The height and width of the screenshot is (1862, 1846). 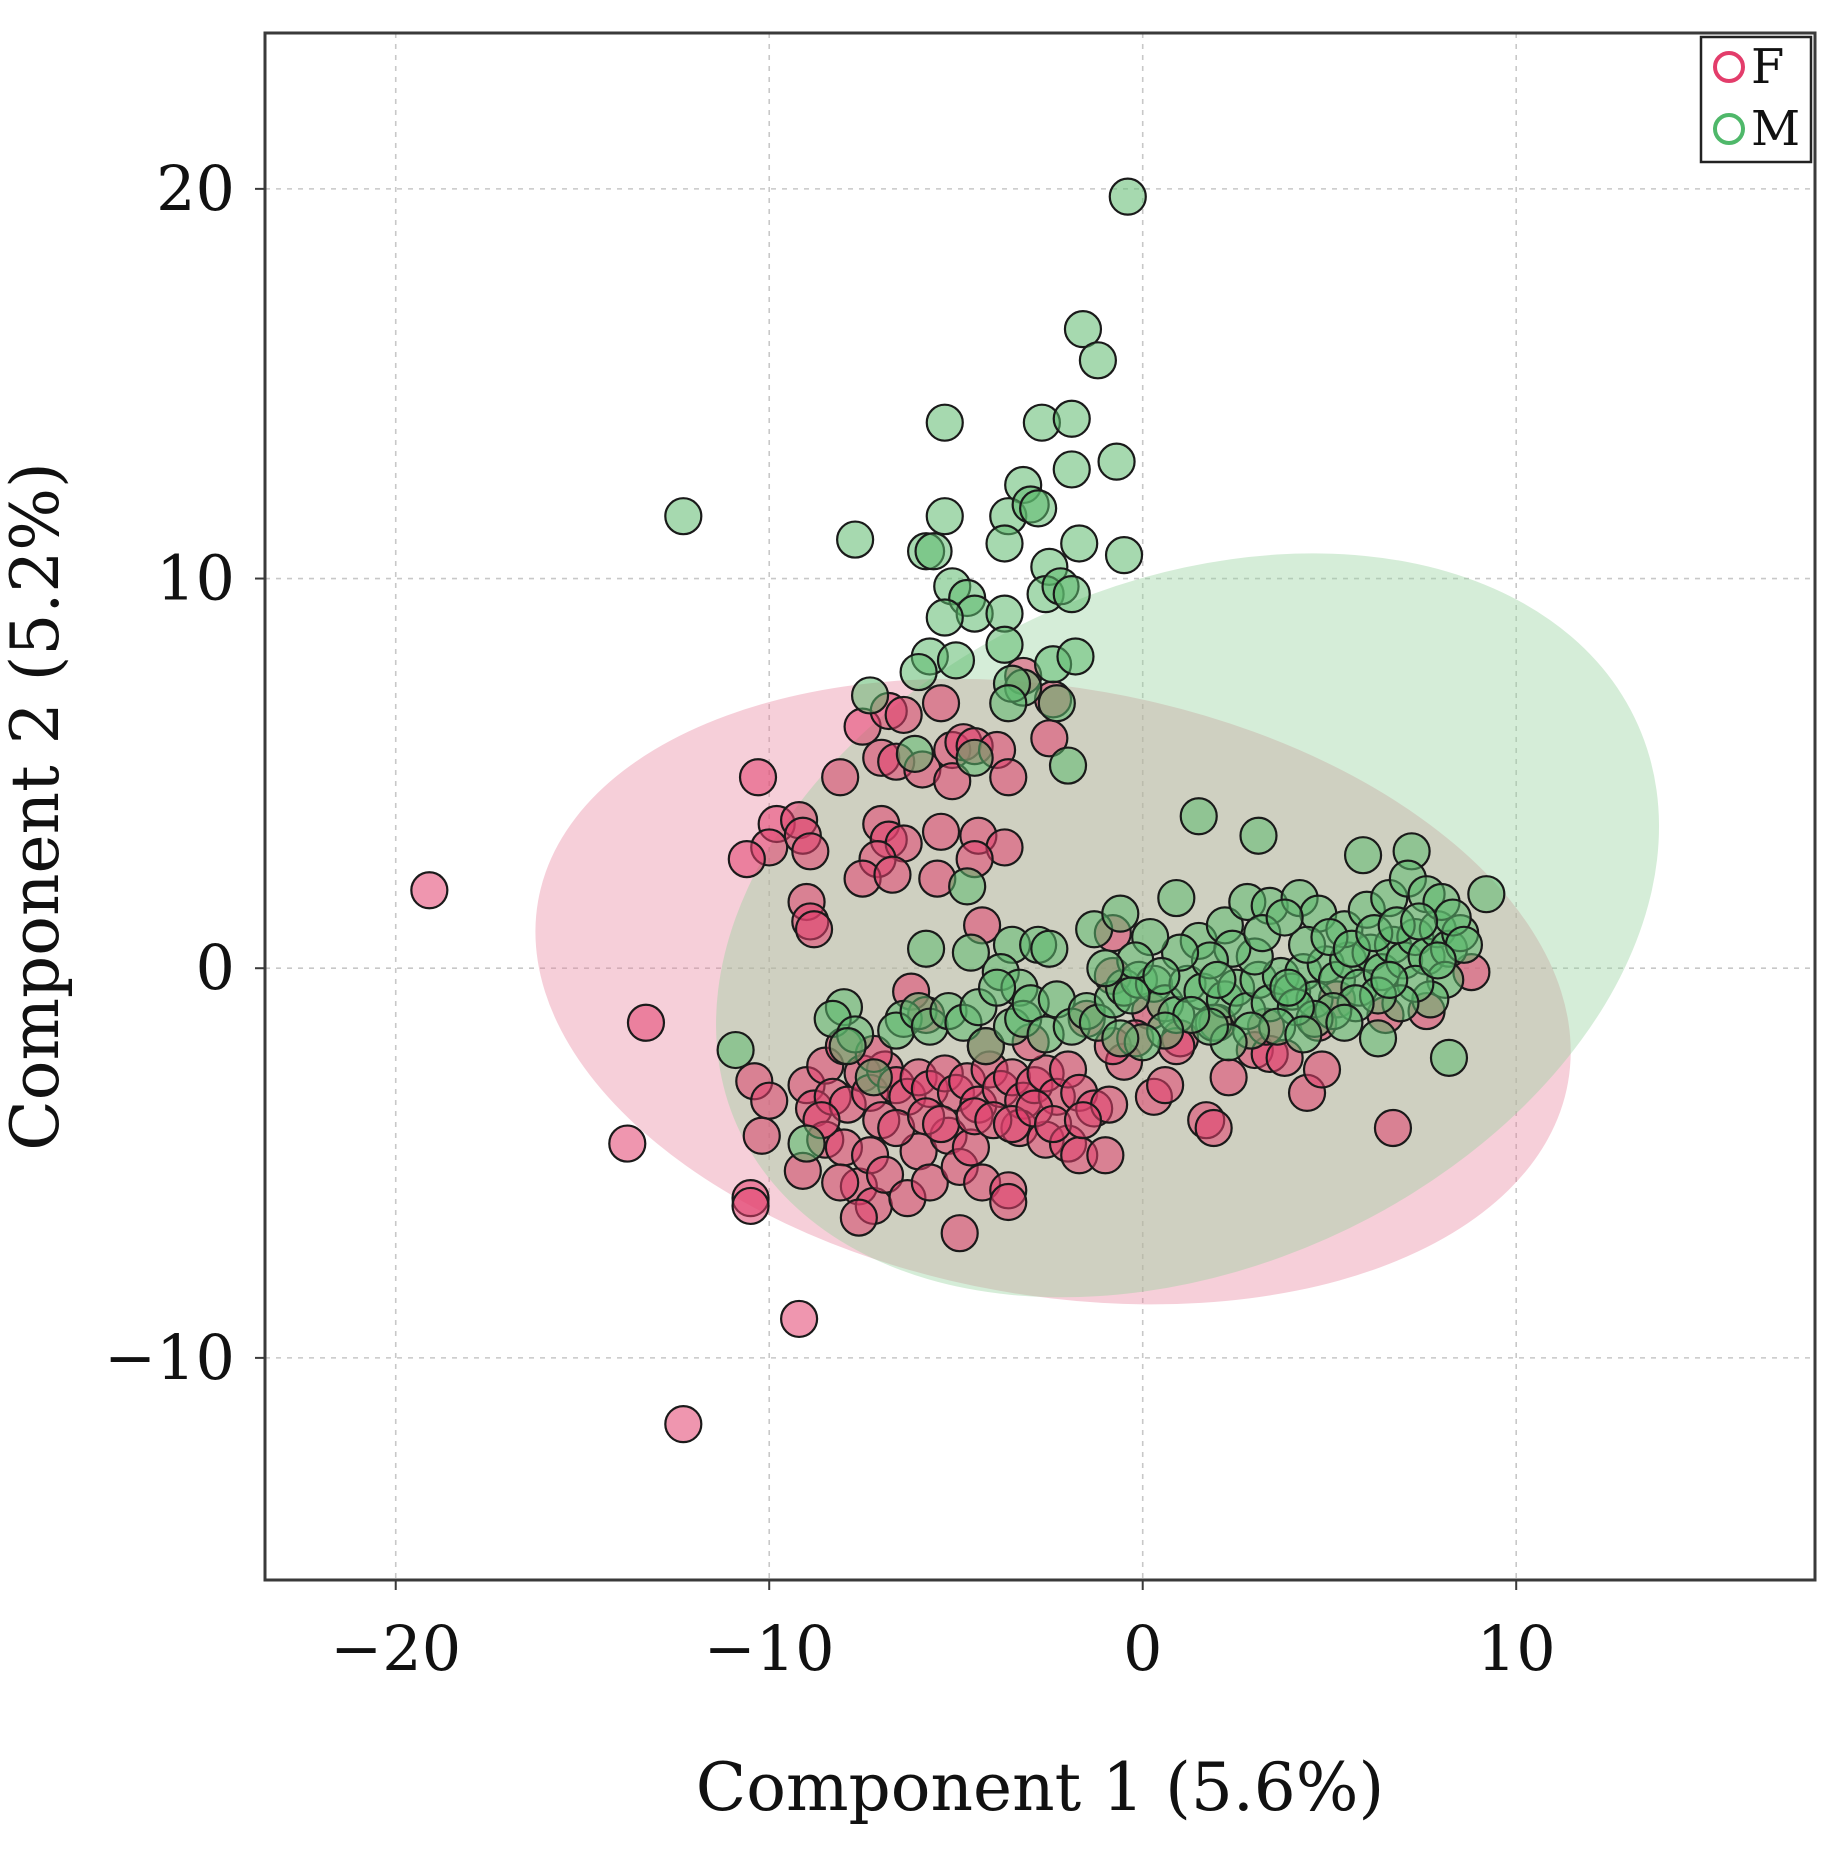 What do you see at coordinates (195, 578) in the screenshot?
I see `y-tick-label-2: 10` at bounding box center [195, 578].